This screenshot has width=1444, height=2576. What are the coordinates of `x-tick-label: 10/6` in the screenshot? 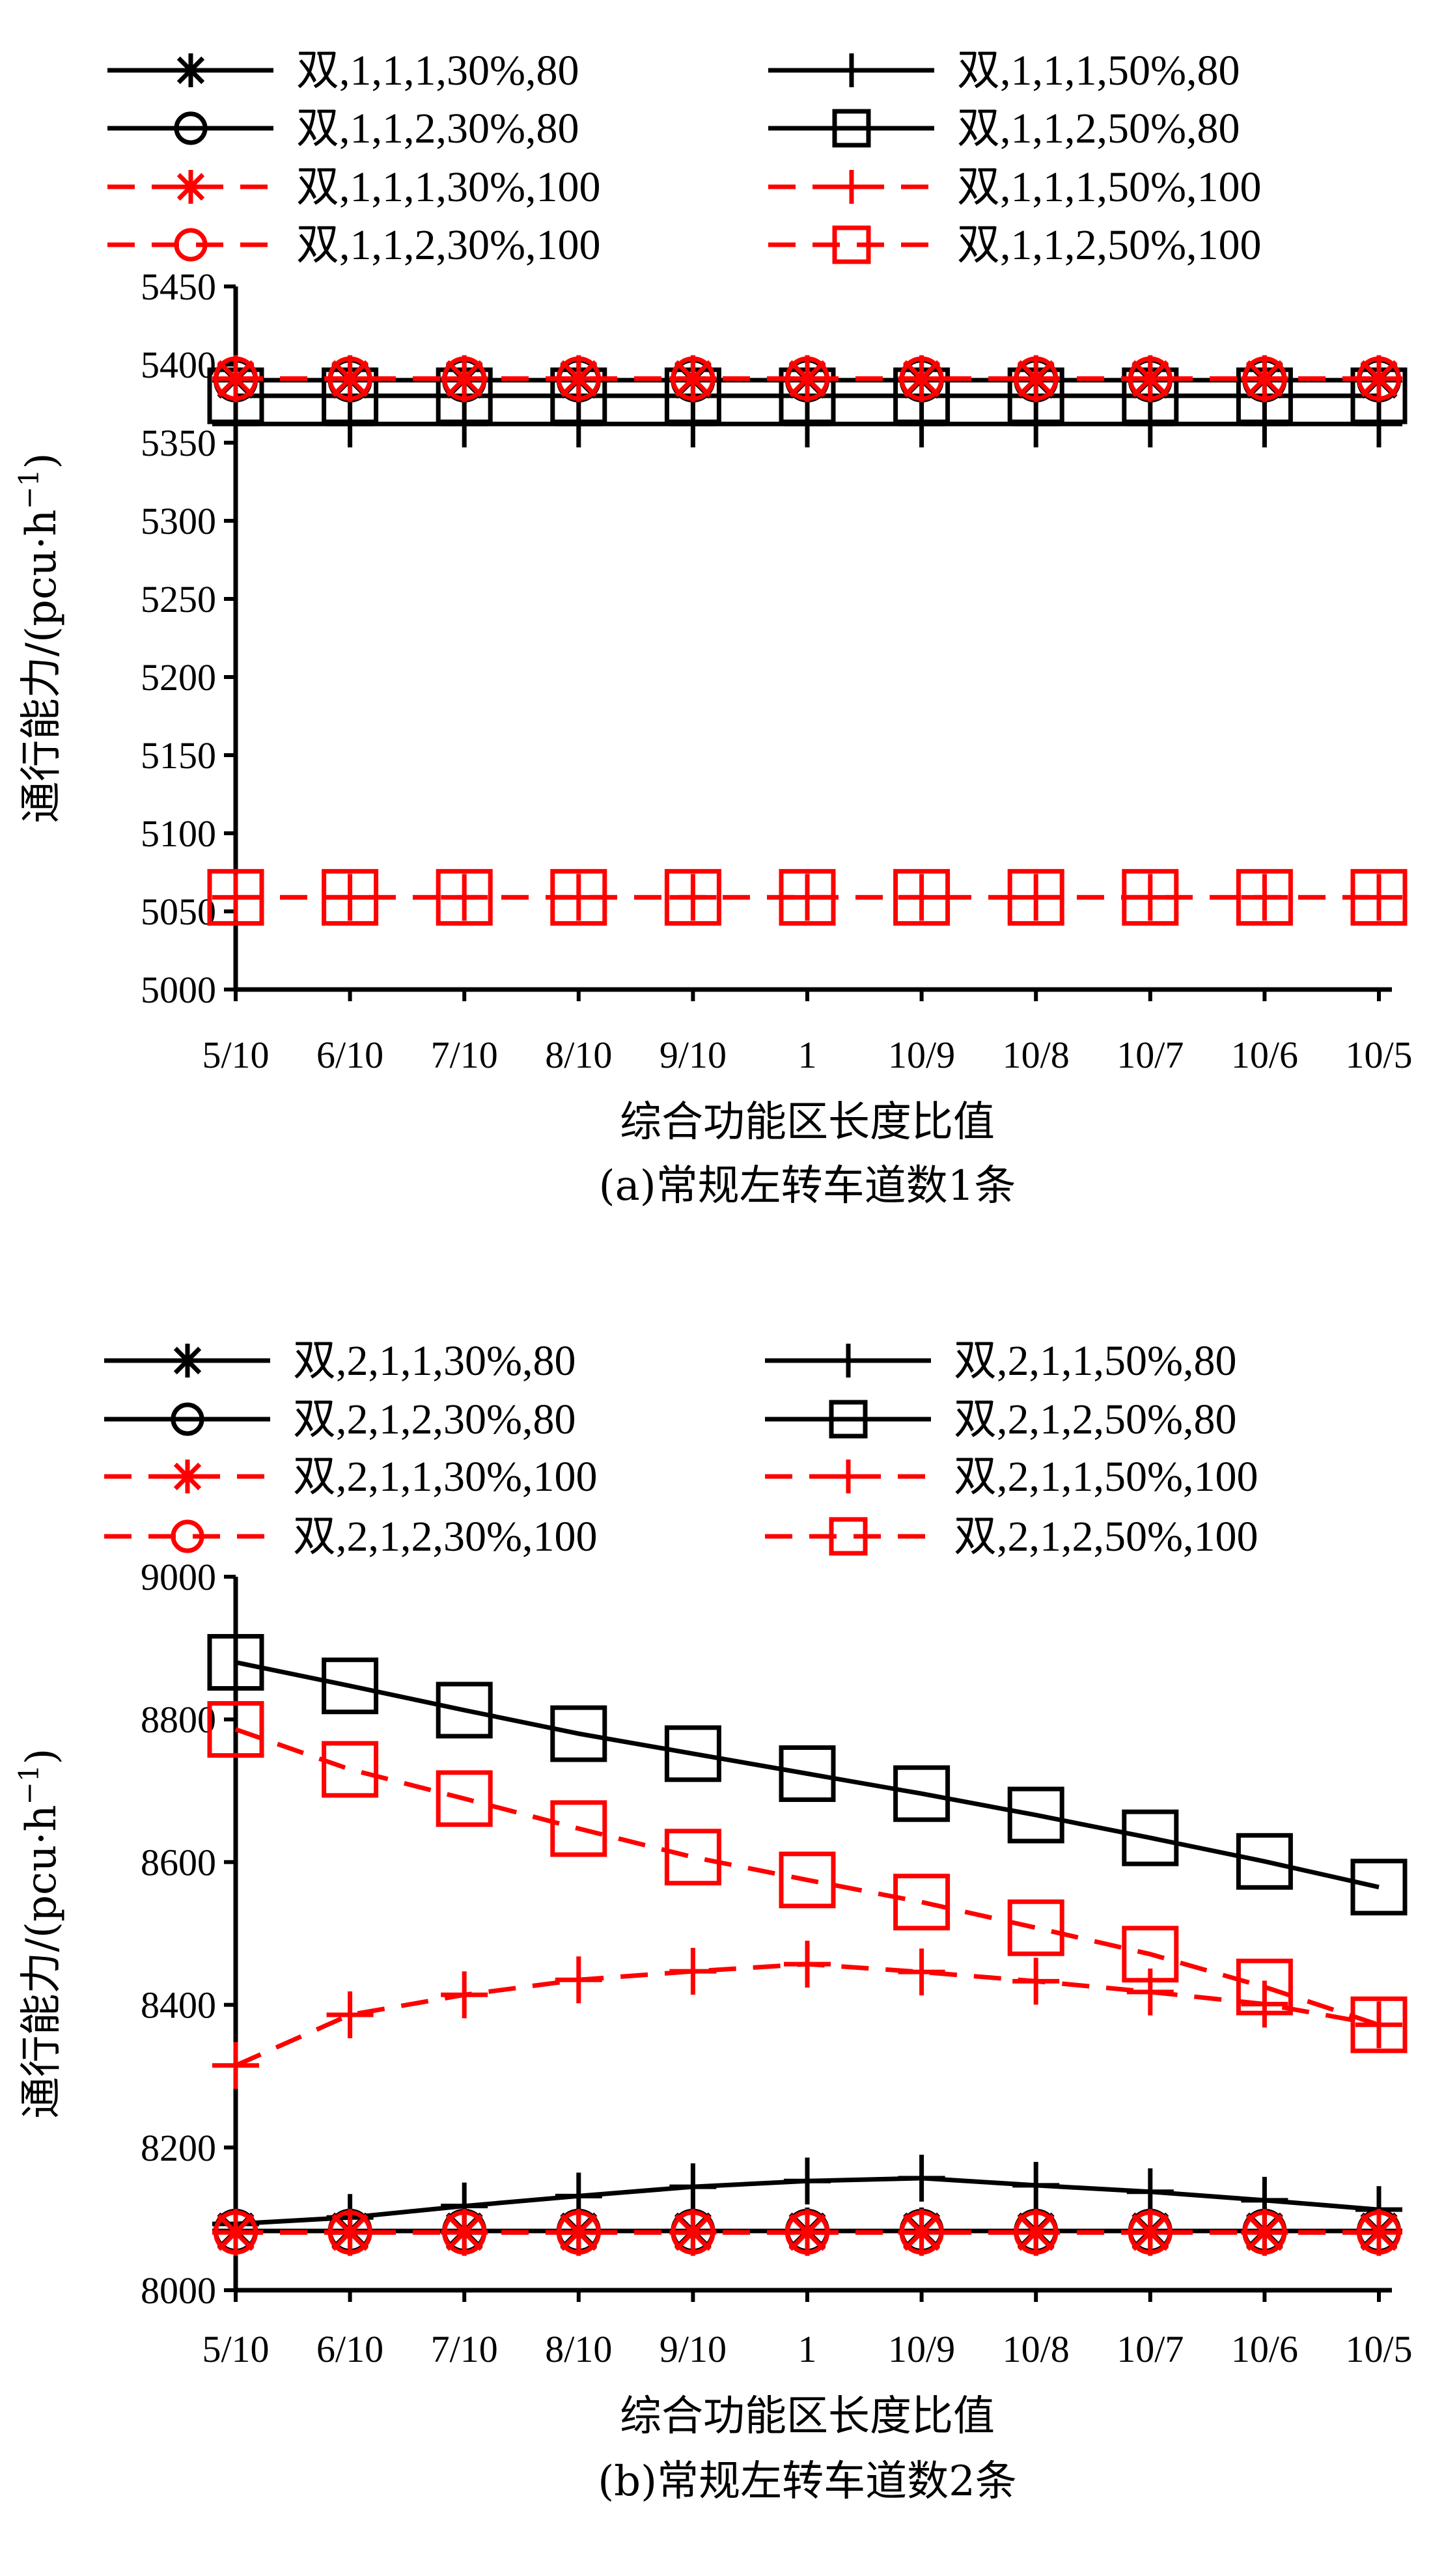 It's located at (1265, 1055).